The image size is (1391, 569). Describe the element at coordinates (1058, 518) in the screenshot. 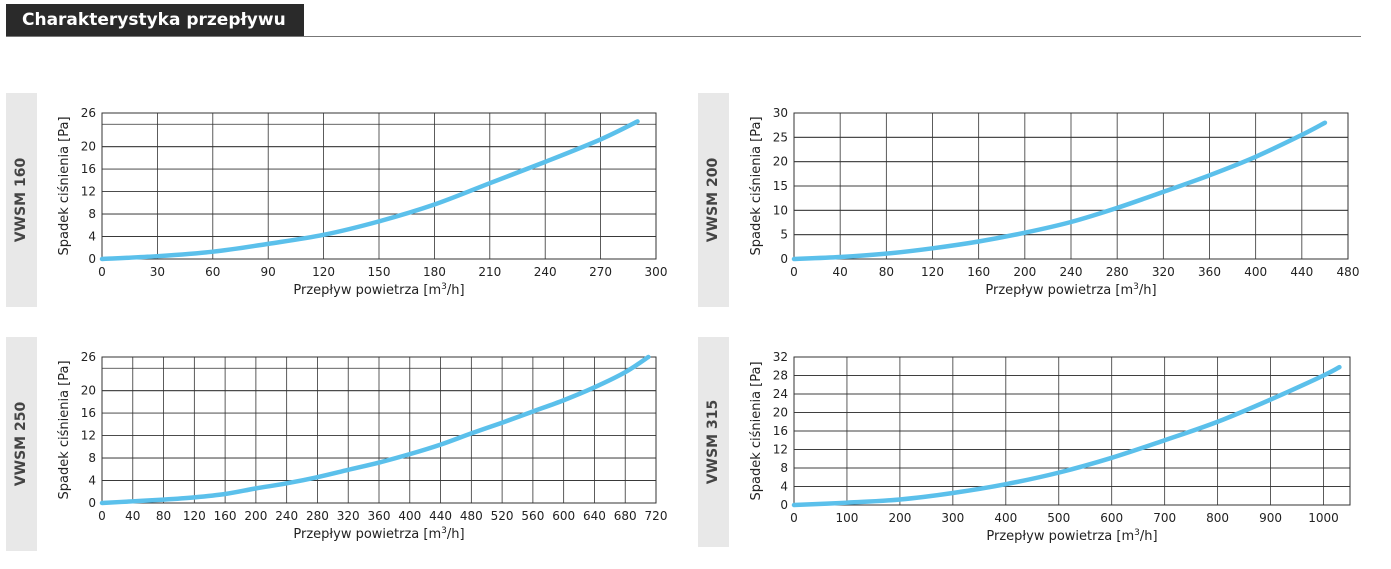

I see `x-tick-label: 500` at that location.